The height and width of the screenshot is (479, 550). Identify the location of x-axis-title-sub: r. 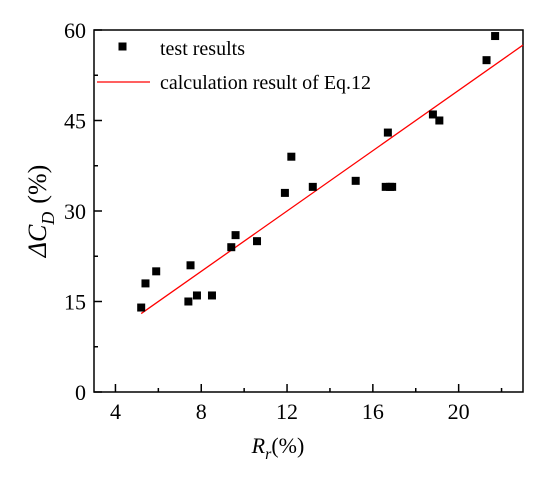
(268, 454).